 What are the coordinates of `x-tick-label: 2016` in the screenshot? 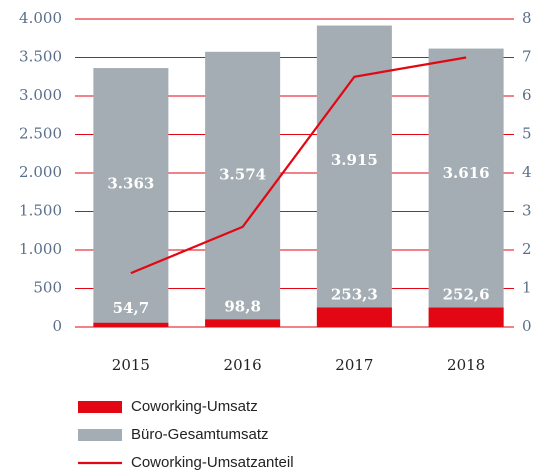 It's located at (243, 365).